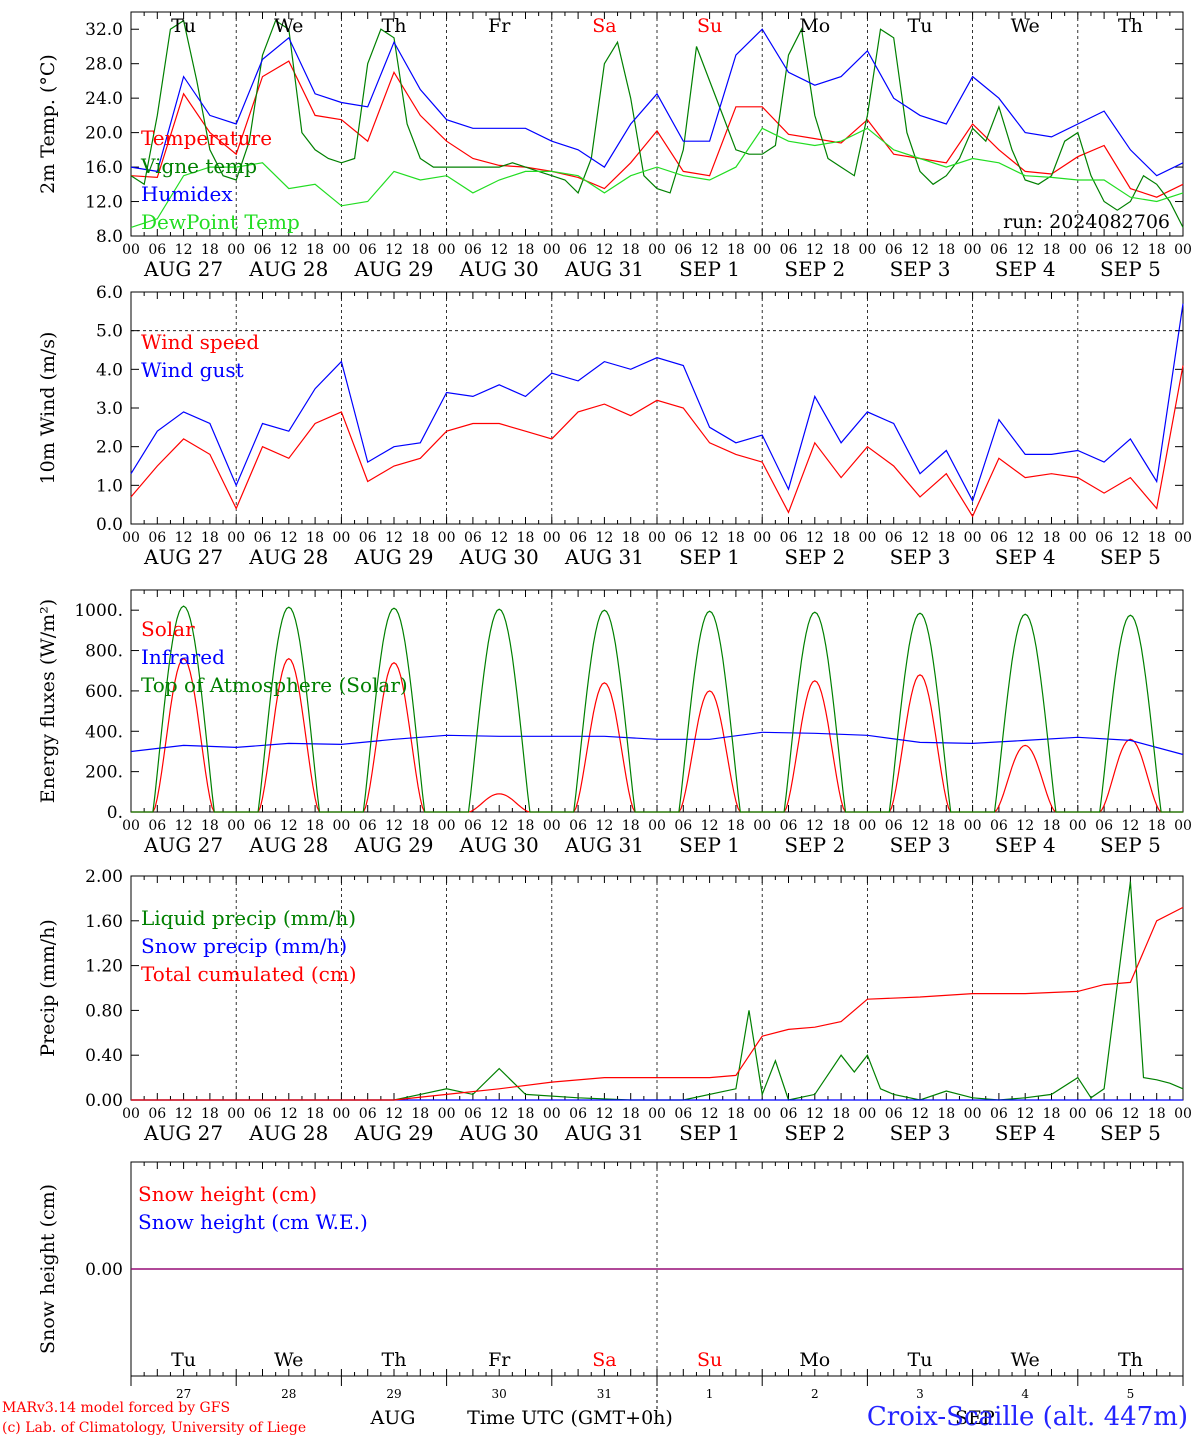 This screenshot has width=1194, height=1440. Describe the element at coordinates (288, 269) in the screenshot. I see `date-label: AUG 28` at that location.